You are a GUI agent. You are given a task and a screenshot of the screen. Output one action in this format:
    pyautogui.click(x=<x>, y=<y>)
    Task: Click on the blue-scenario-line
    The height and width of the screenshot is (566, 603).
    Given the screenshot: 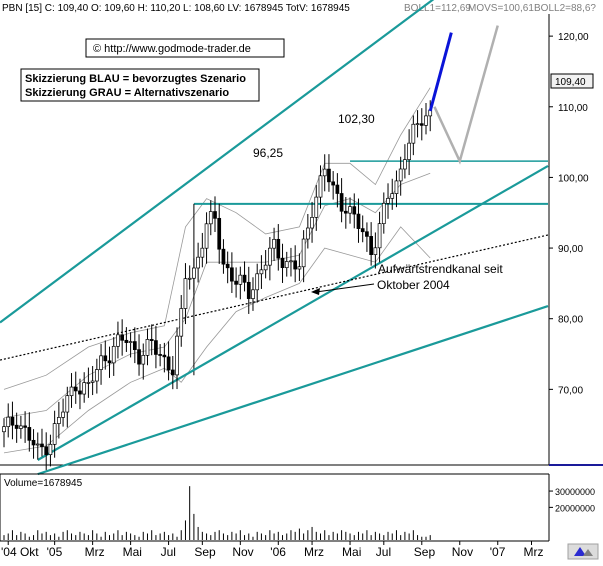 What is the action you would take?
    pyautogui.click(x=440, y=72)
    